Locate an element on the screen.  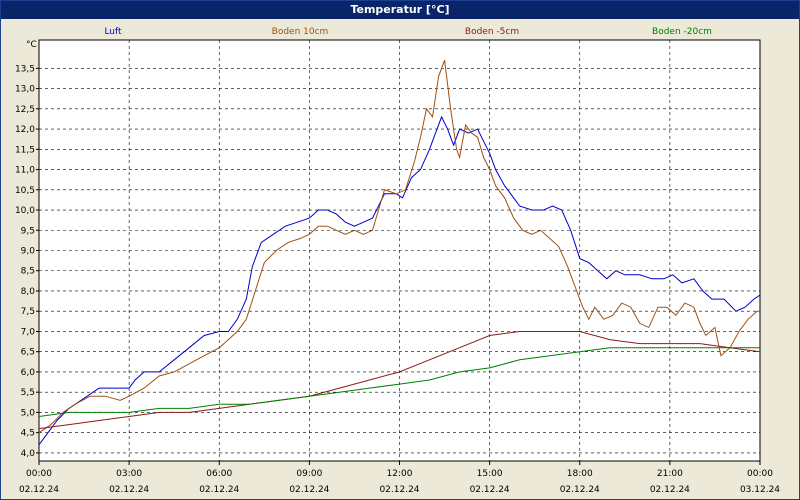
x-tick-time: 18:00 is located at coordinates (580, 474).